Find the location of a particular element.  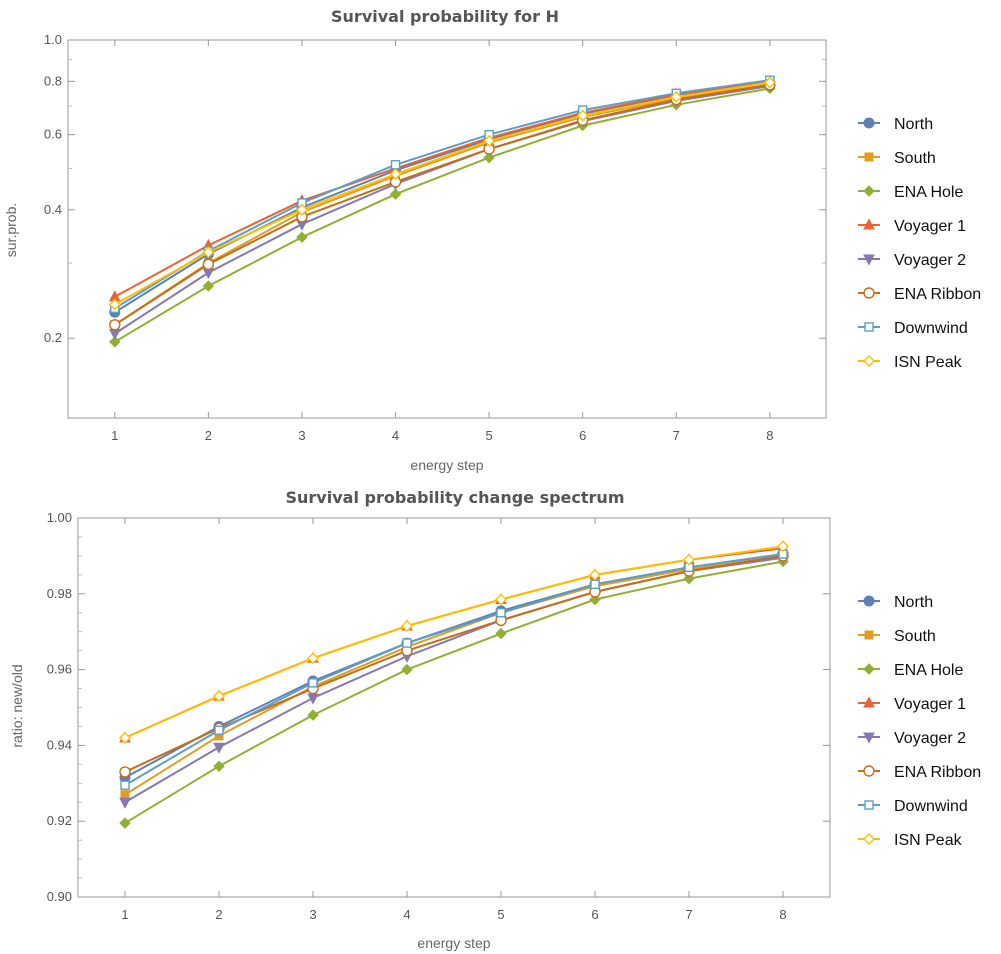

y-tick-label: 0.2 is located at coordinates (53, 337).